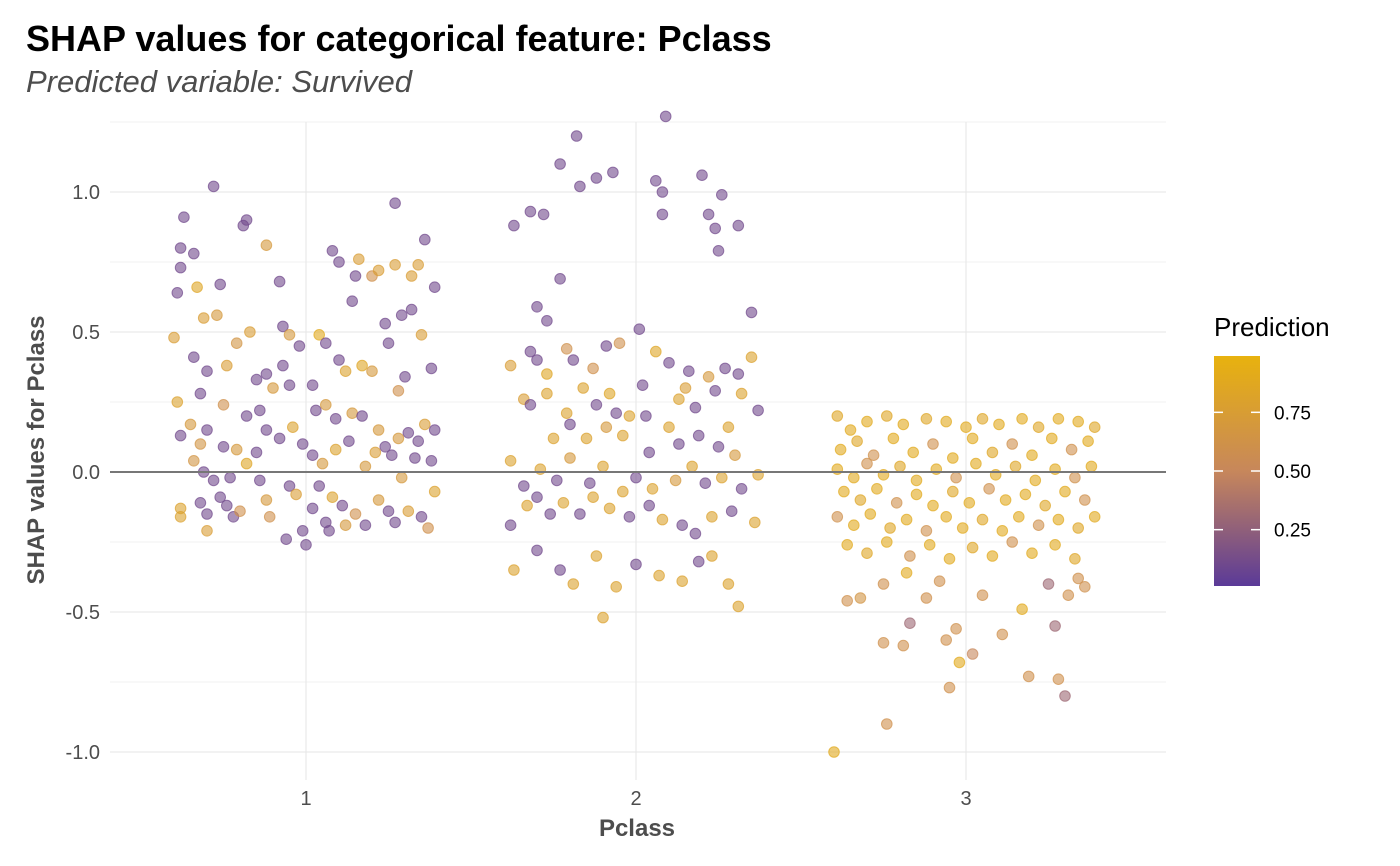 Image resolution: width=1400 pixels, height=866 pixels. Describe the element at coordinates (1292, 413) in the screenshot. I see `legend-tick-label: 0.75` at that location.